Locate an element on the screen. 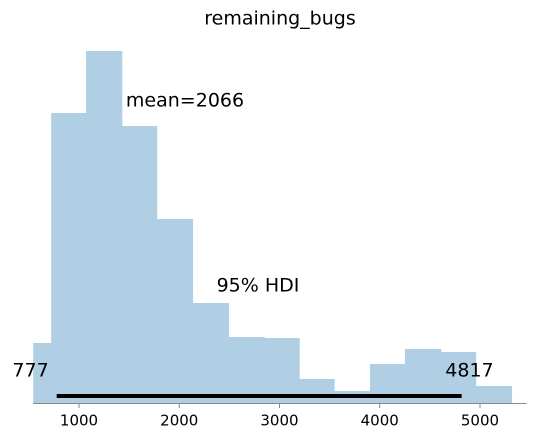  x-tick-label: 3000 is located at coordinates (279, 421).